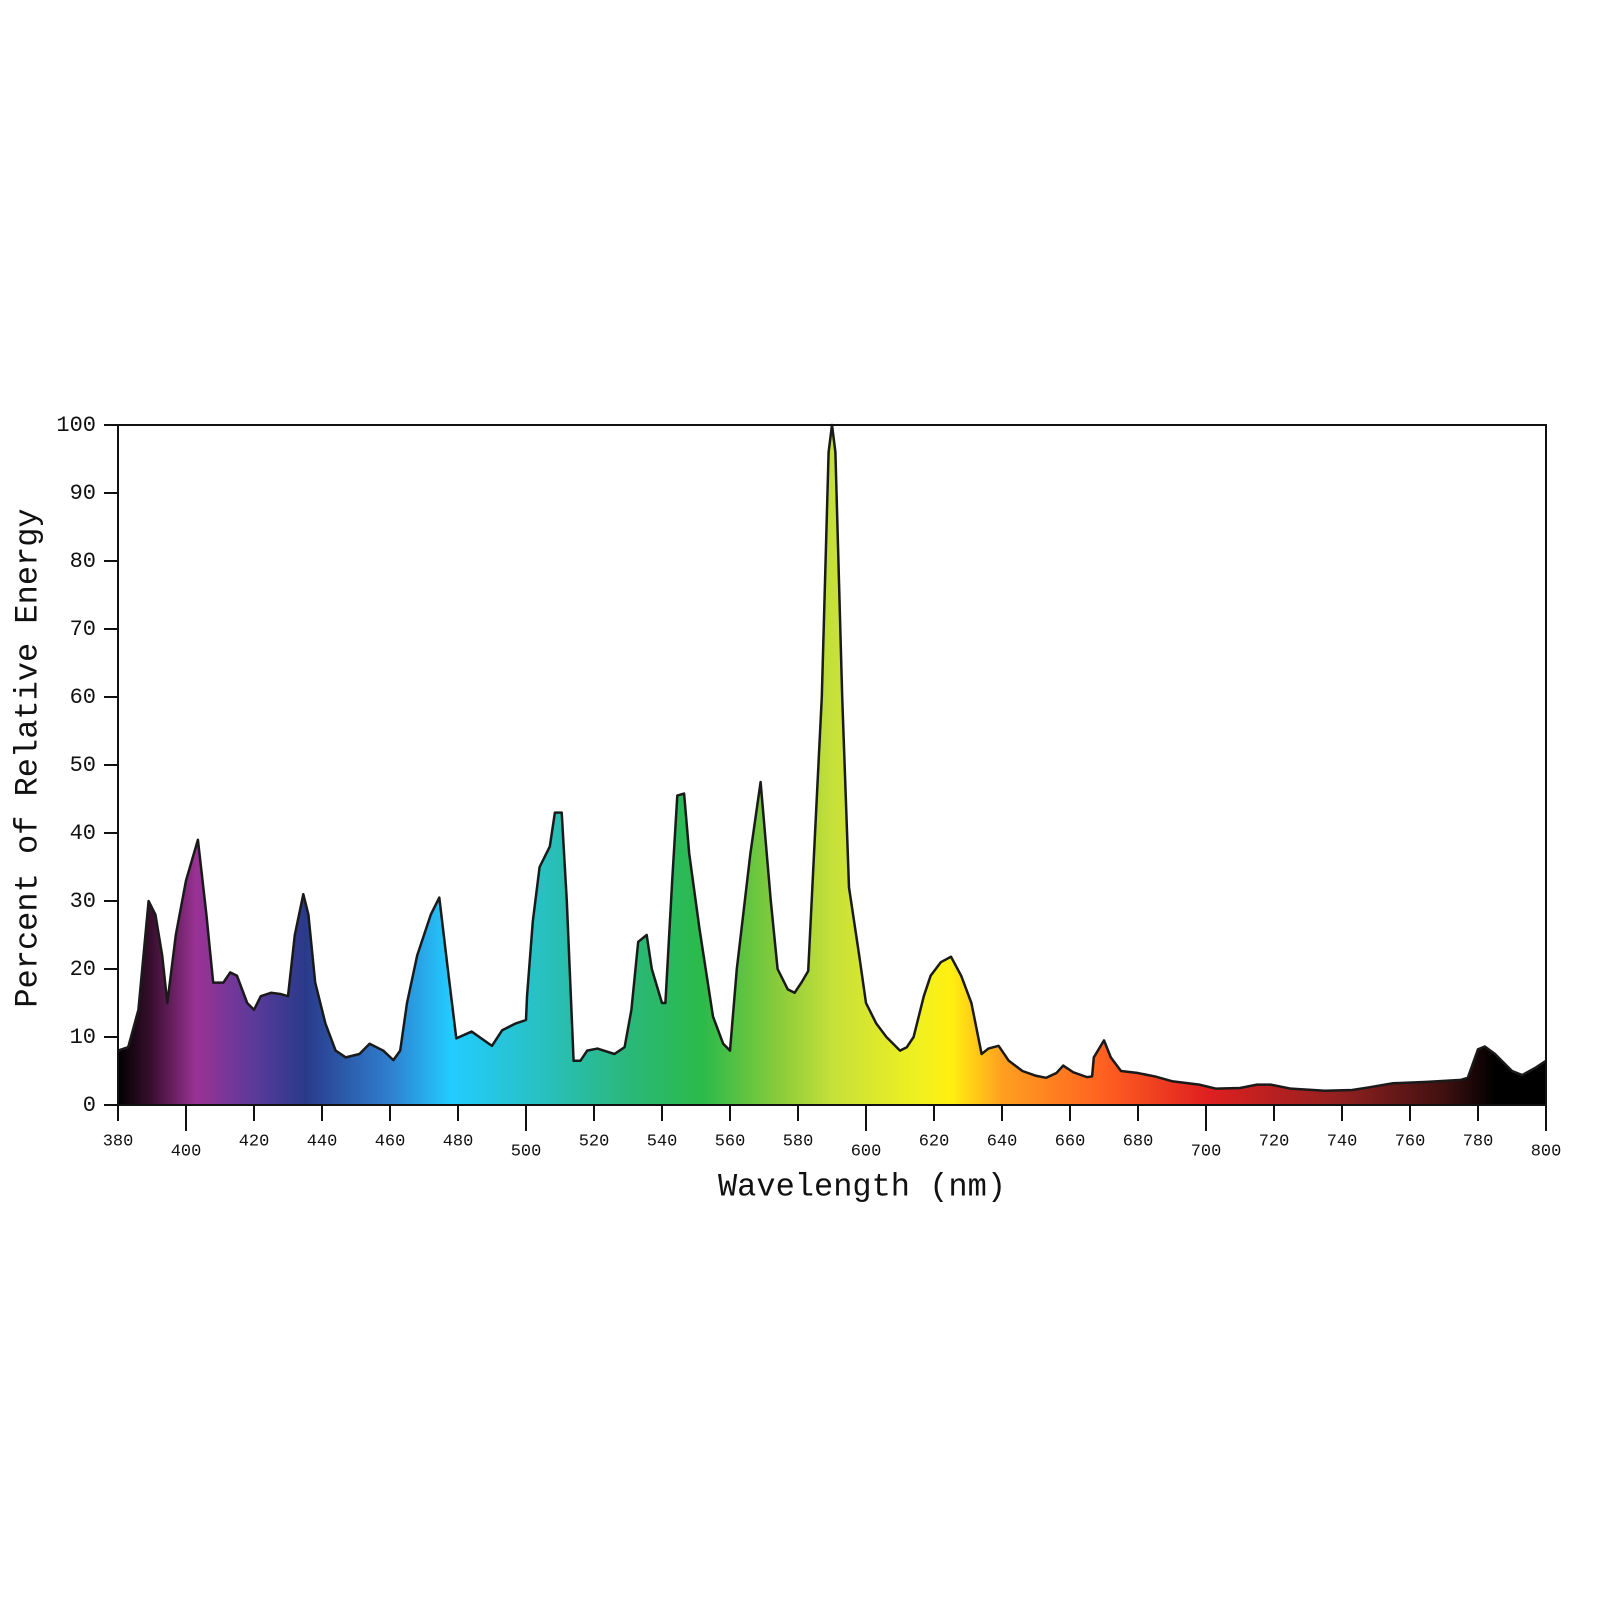 Image resolution: width=1600 pixels, height=1600 pixels. Describe the element at coordinates (866, 1151) in the screenshot. I see `x-tick-label: 600` at that location.